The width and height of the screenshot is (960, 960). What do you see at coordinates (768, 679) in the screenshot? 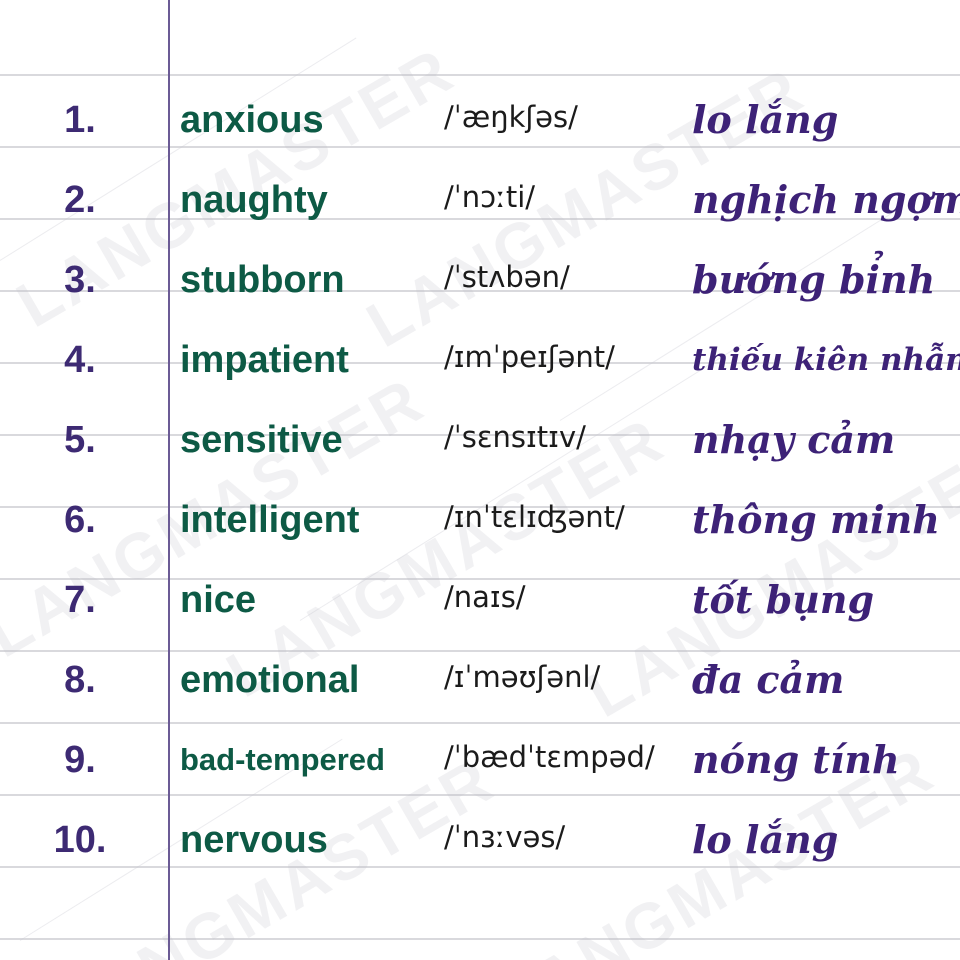
I see `vietnamese-meaning: đa cảm` at bounding box center [768, 679].